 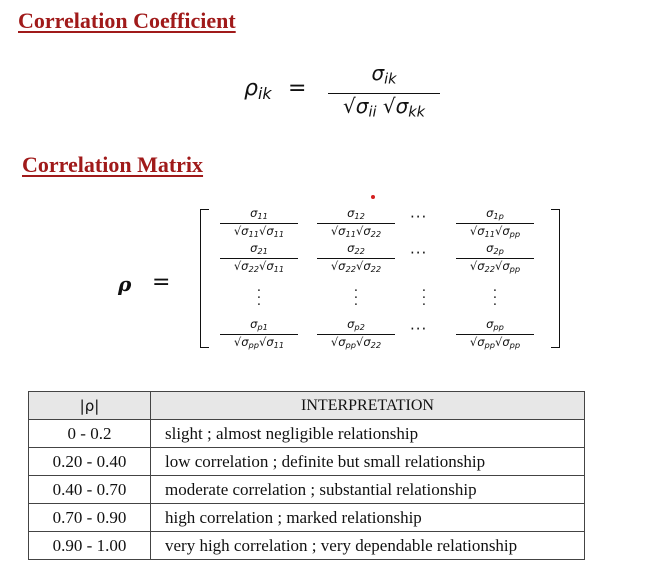 I want to click on range-cell: 0.40 - 0.70, so click(x=89, y=489).